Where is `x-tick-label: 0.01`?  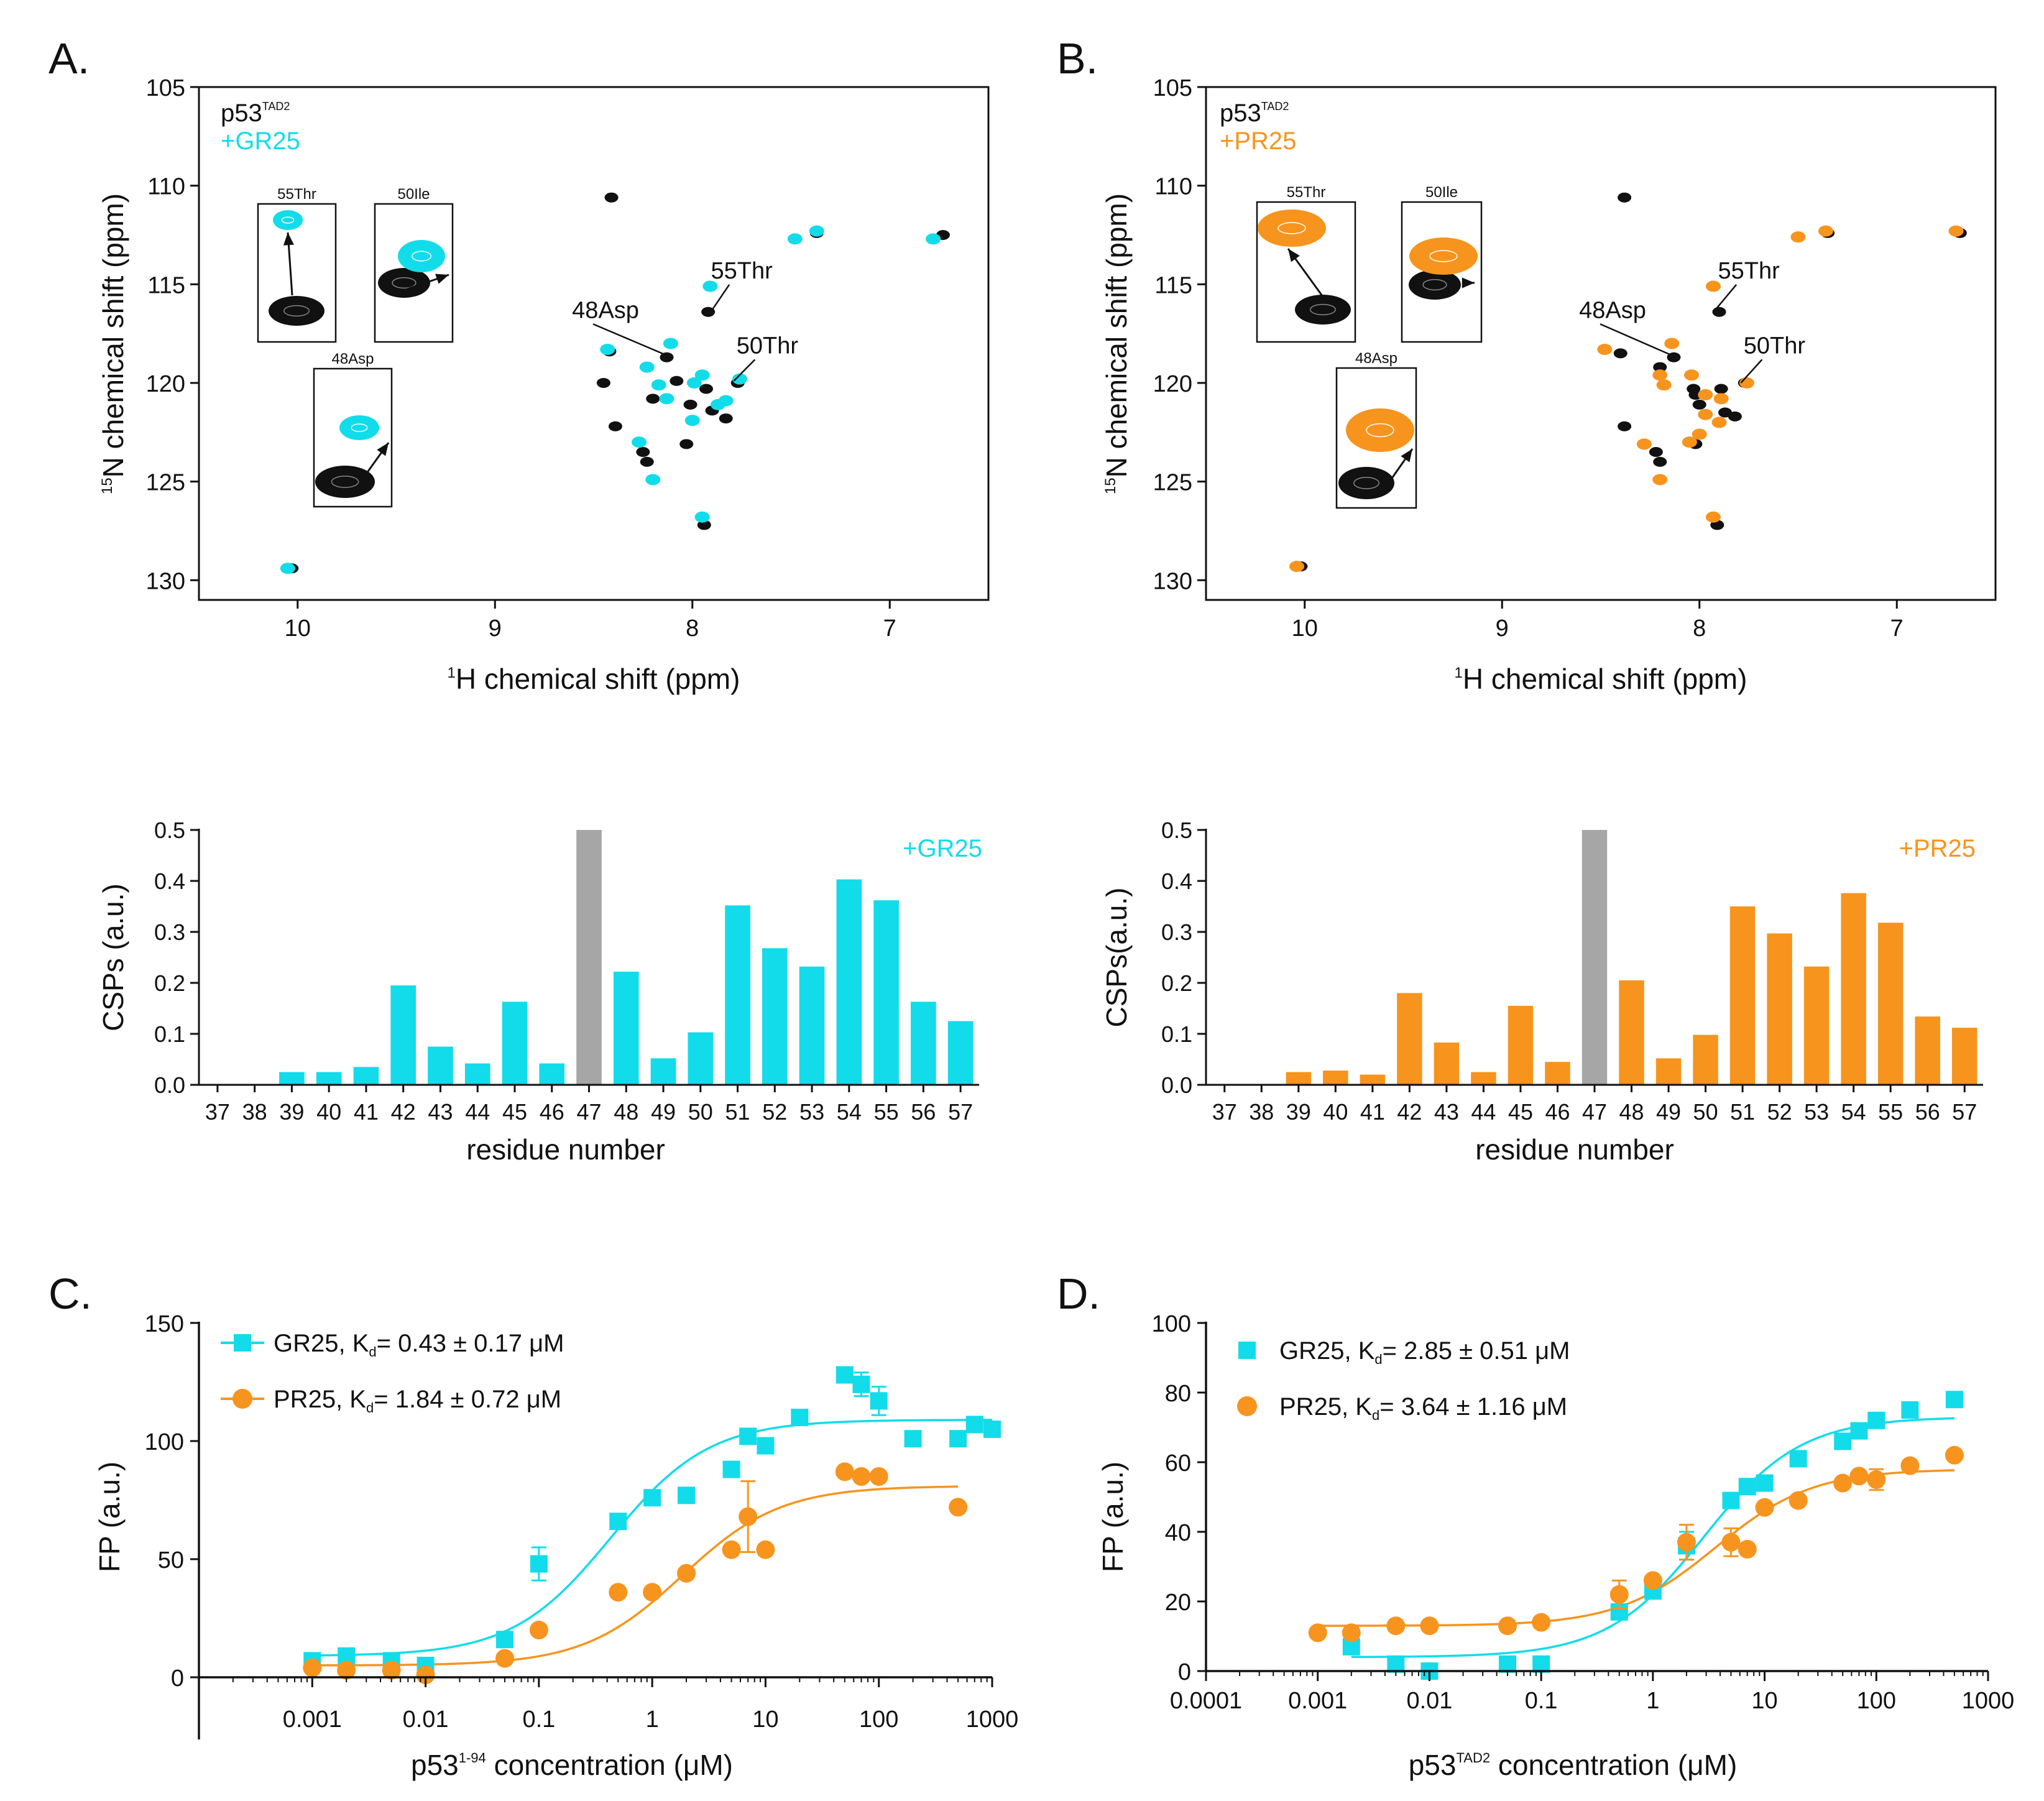 x-tick-label: 0.01 is located at coordinates (1429, 1701).